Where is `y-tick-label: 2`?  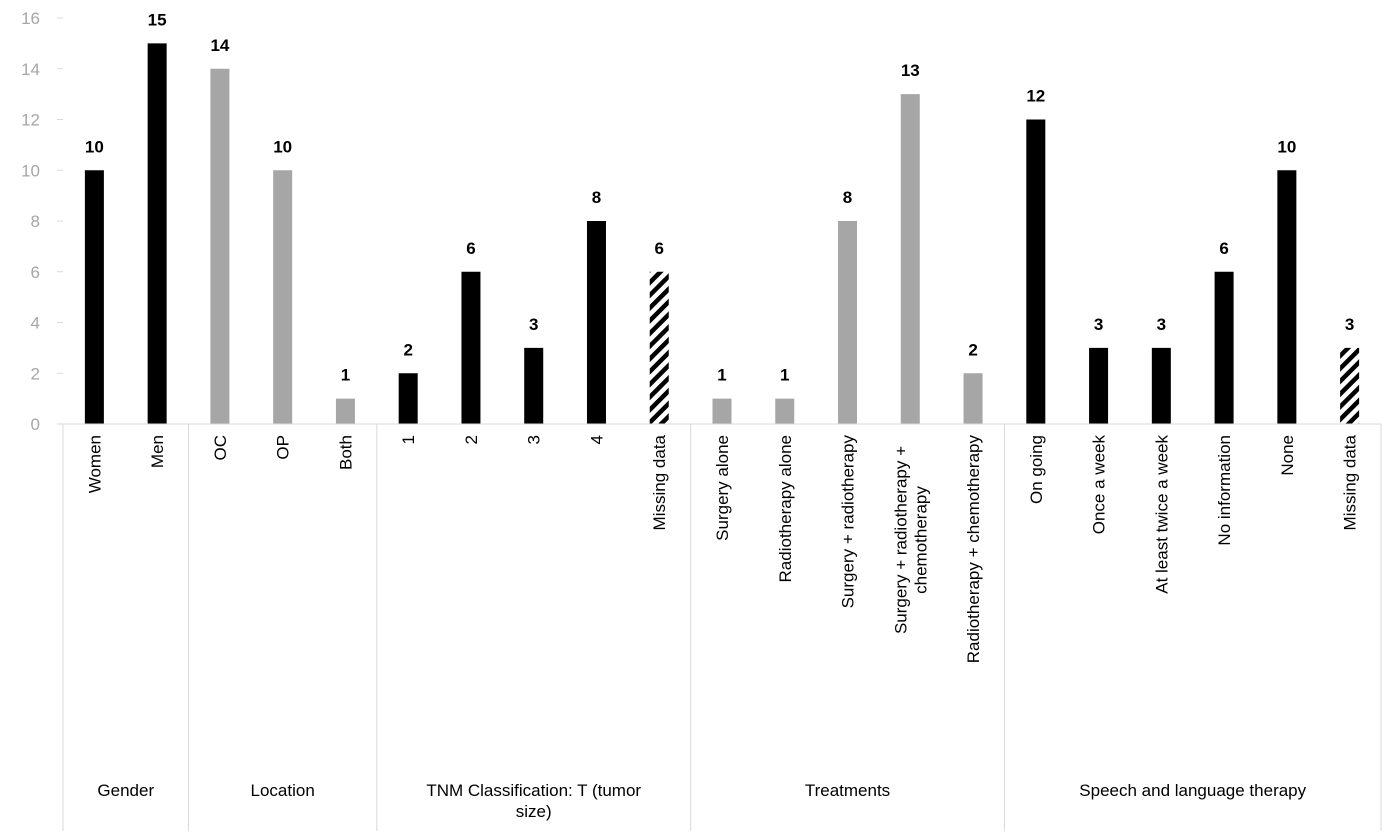 y-tick-label: 2 is located at coordinates (35, 373).